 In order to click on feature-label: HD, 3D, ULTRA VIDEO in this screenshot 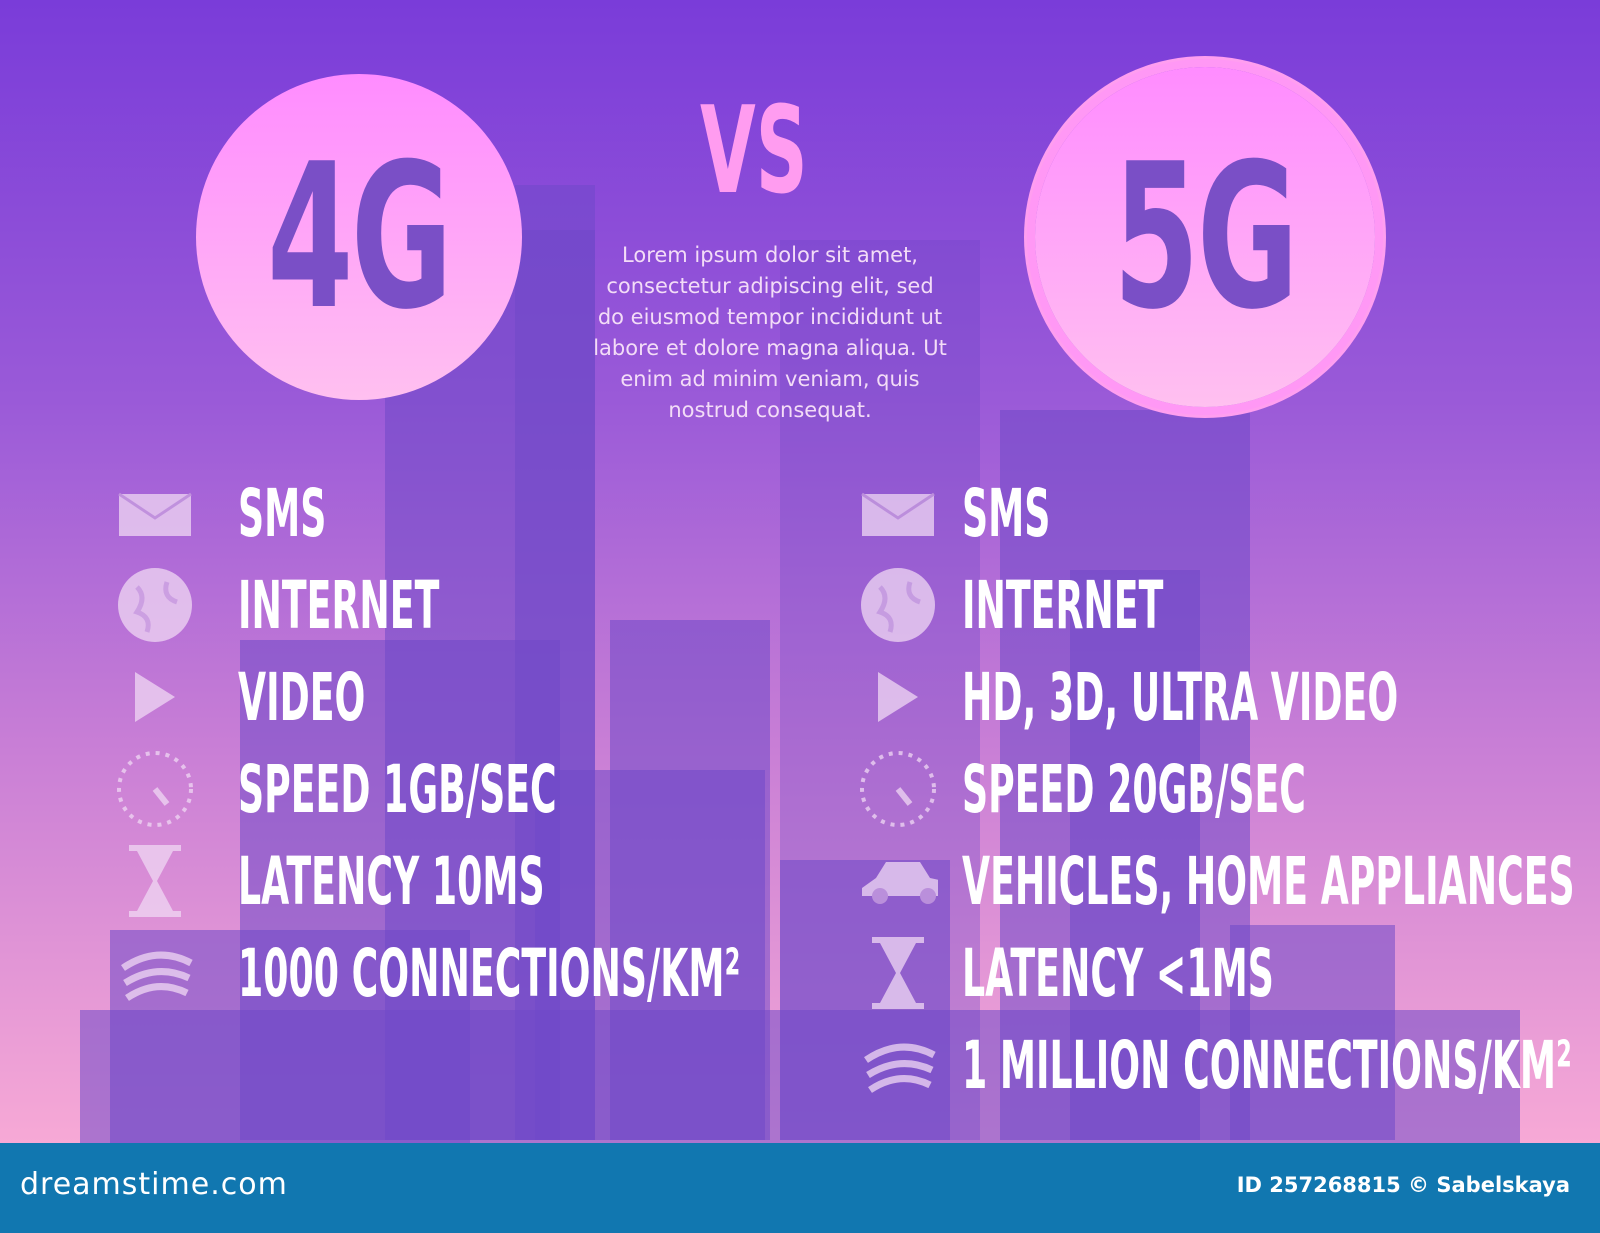, I will do `click(1180, 697)`.